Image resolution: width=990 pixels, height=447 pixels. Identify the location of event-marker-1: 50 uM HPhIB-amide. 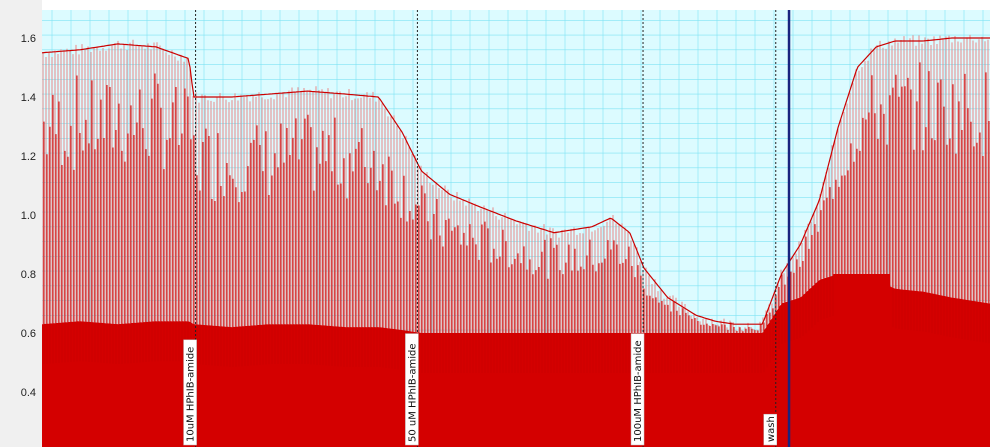
(412, 389).